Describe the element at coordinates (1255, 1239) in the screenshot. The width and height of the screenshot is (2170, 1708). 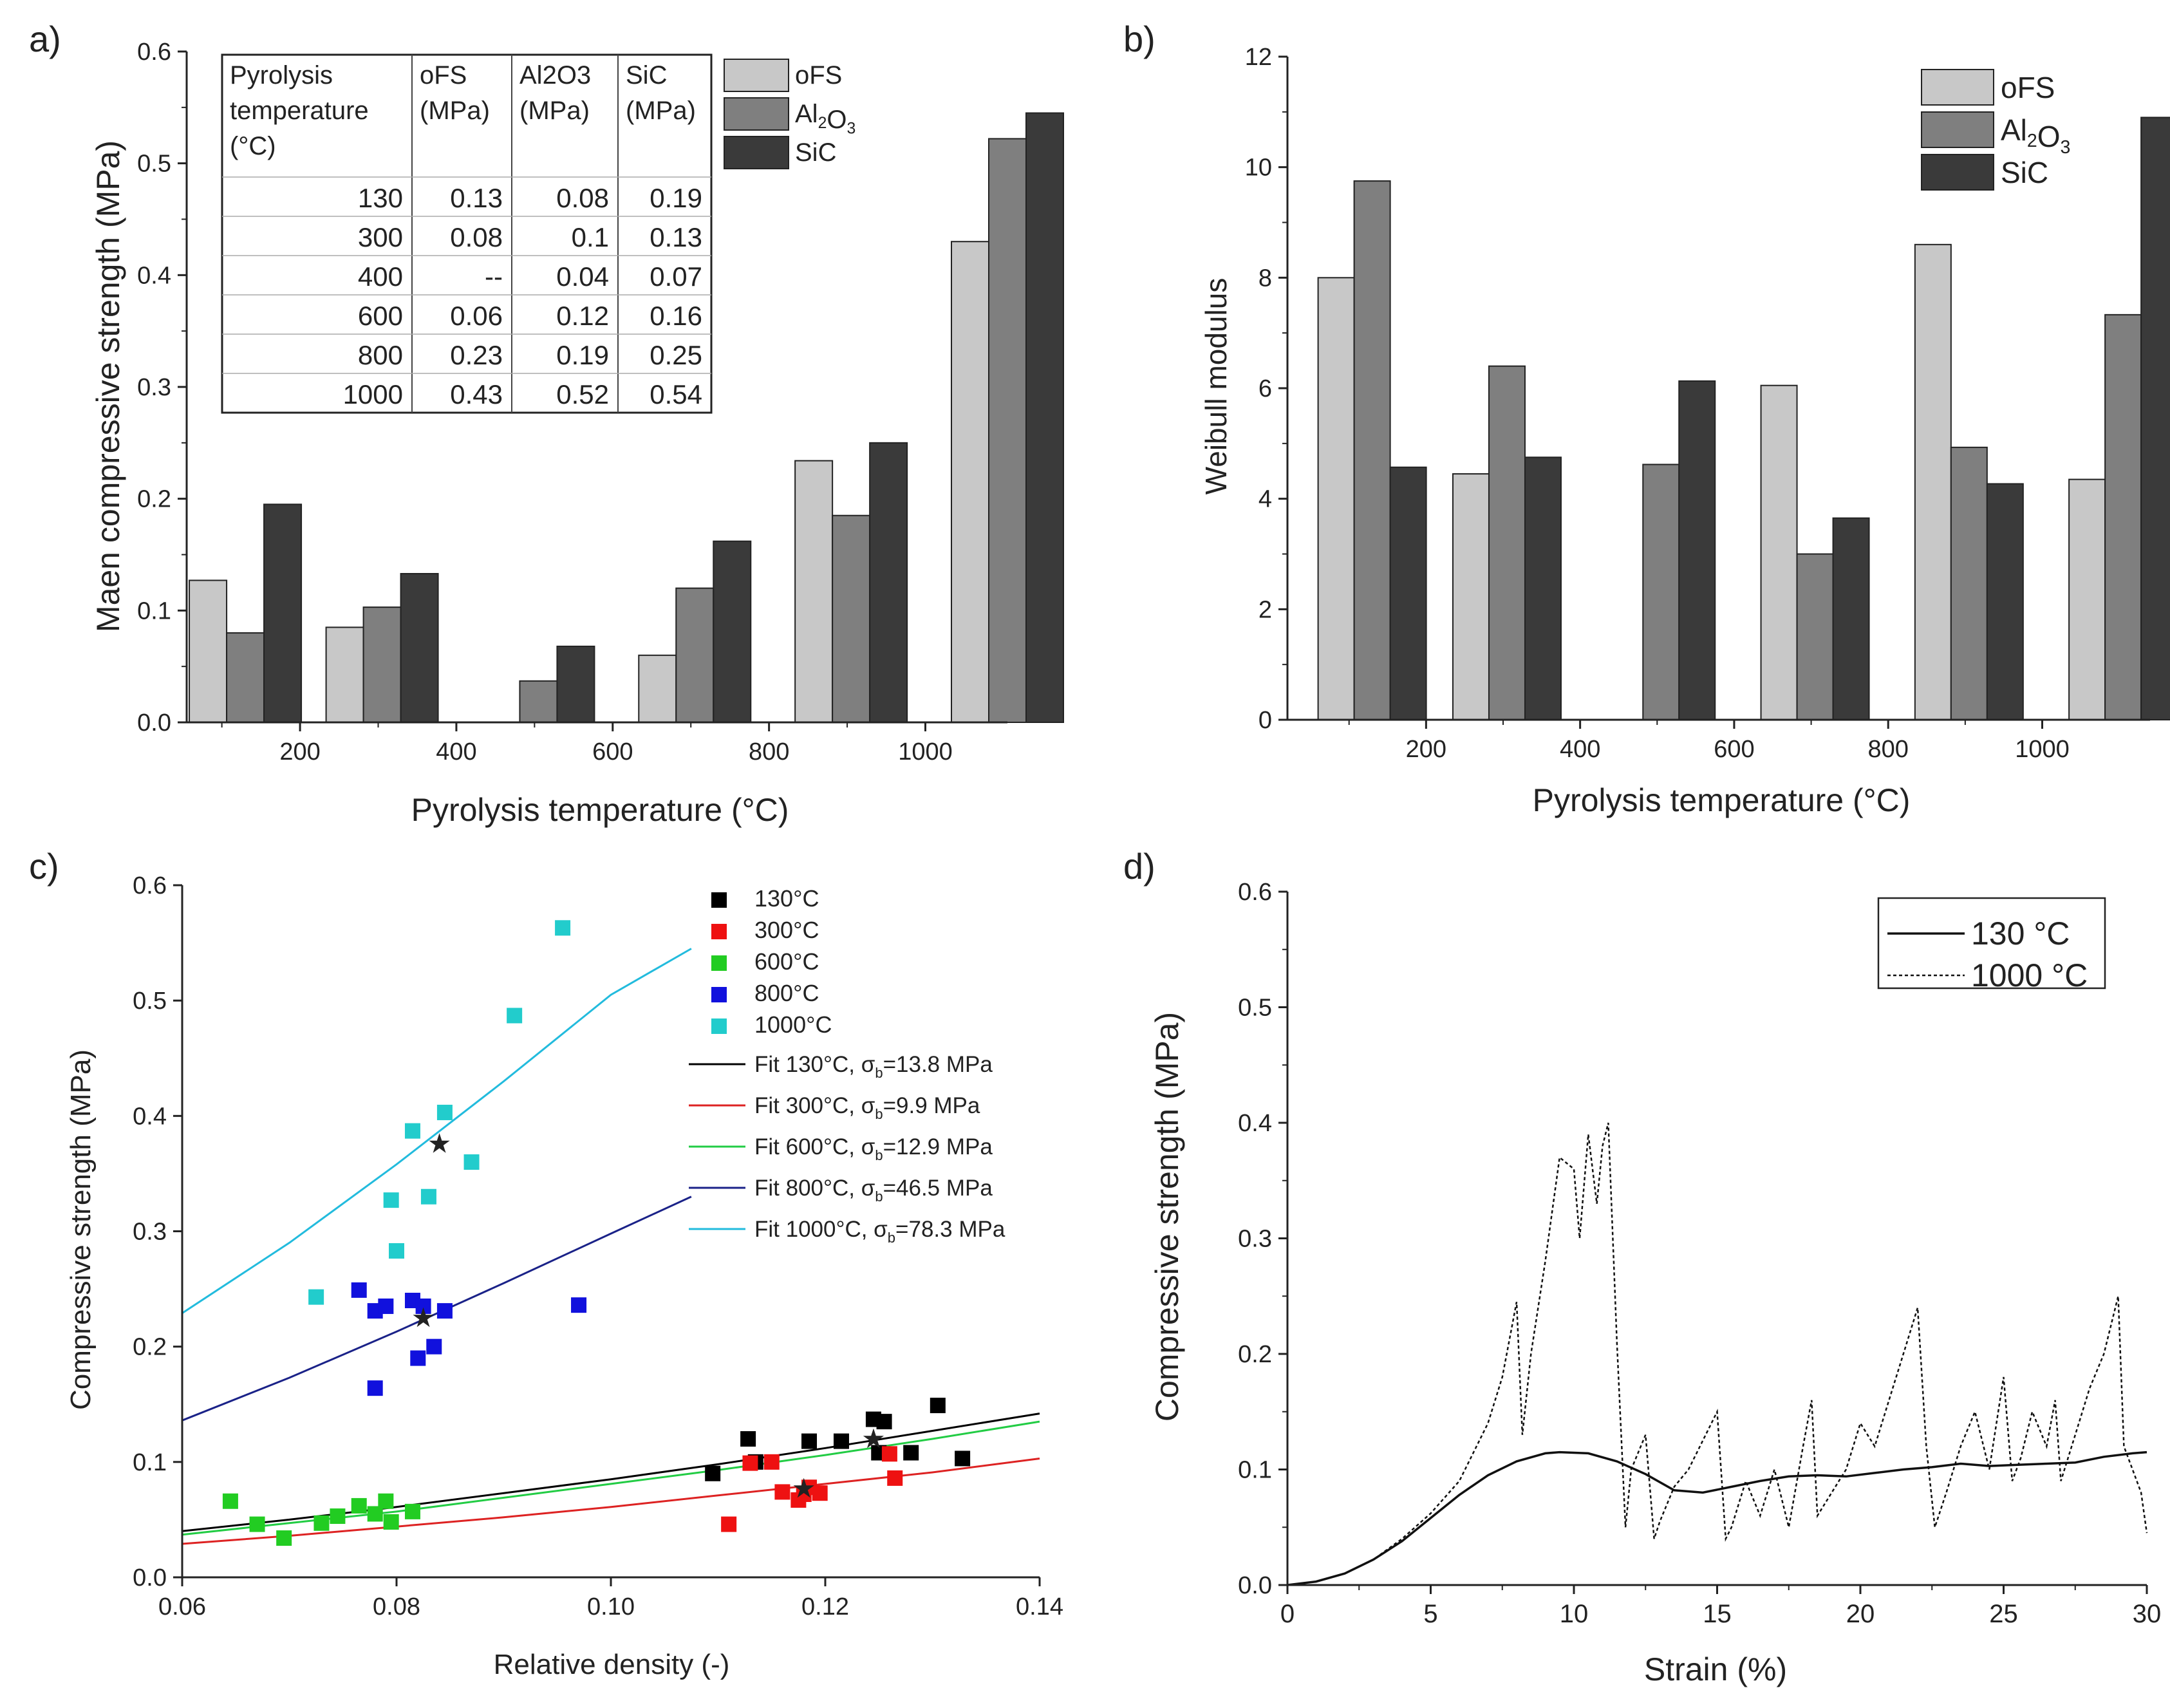
I see `panel-d-y-tick-label: 0.3` at that location.